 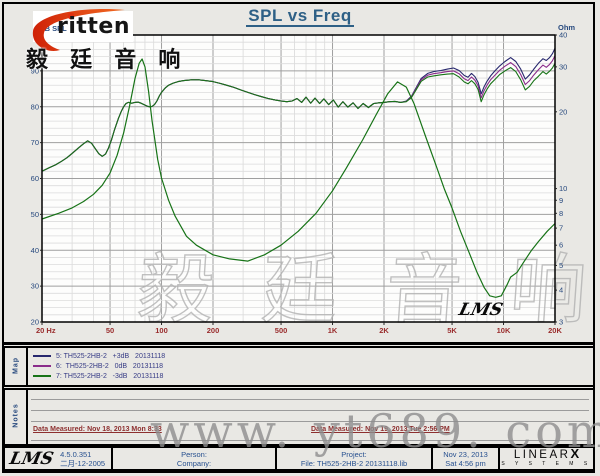 I want to click on svg-text: 3, so click(x=561, y=322).